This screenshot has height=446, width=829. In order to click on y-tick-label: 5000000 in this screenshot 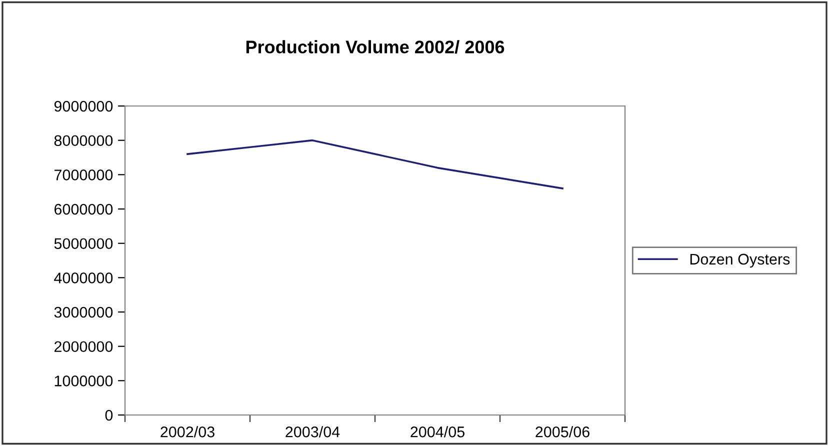, I will do `click(83, 244)`.